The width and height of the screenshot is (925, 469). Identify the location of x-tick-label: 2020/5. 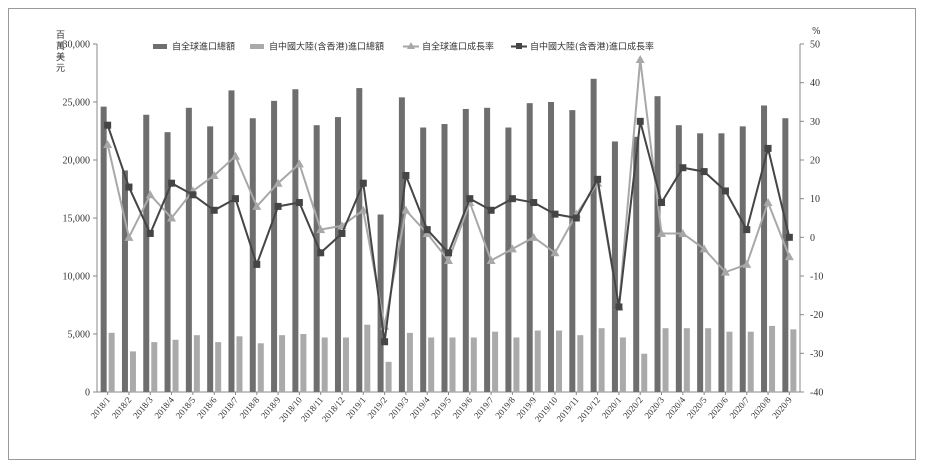
(697, 407).